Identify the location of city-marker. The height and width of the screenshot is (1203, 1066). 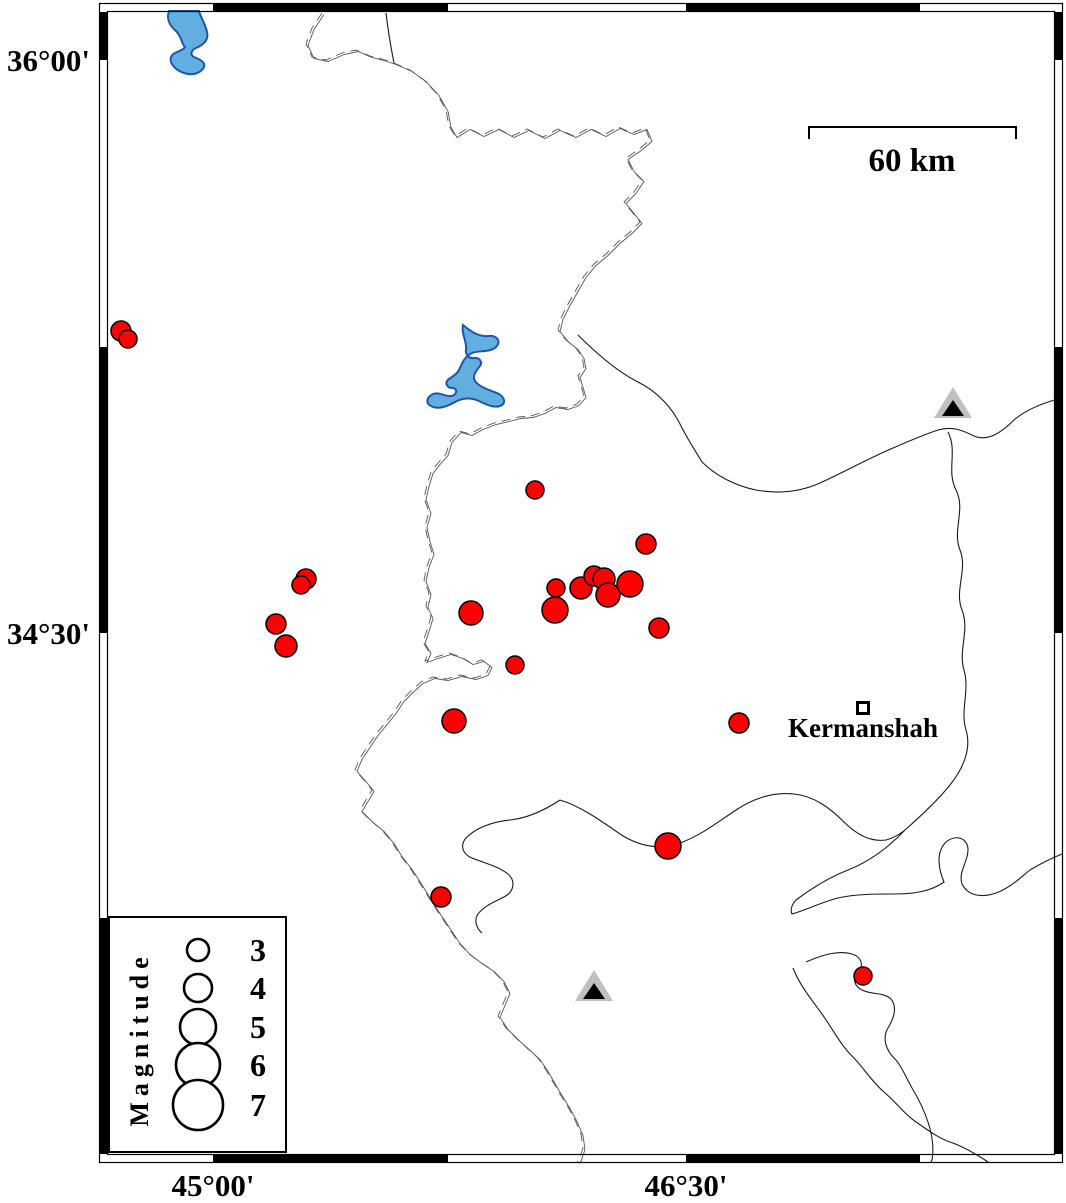
(863, 708).